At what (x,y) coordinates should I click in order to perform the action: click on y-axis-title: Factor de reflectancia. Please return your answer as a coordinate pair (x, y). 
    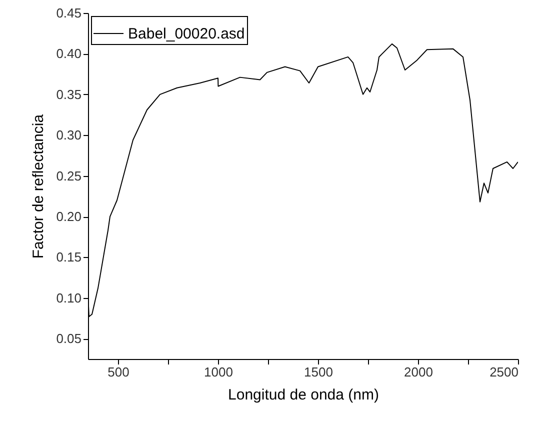
    Looking at the image, I should click on (39, 186).